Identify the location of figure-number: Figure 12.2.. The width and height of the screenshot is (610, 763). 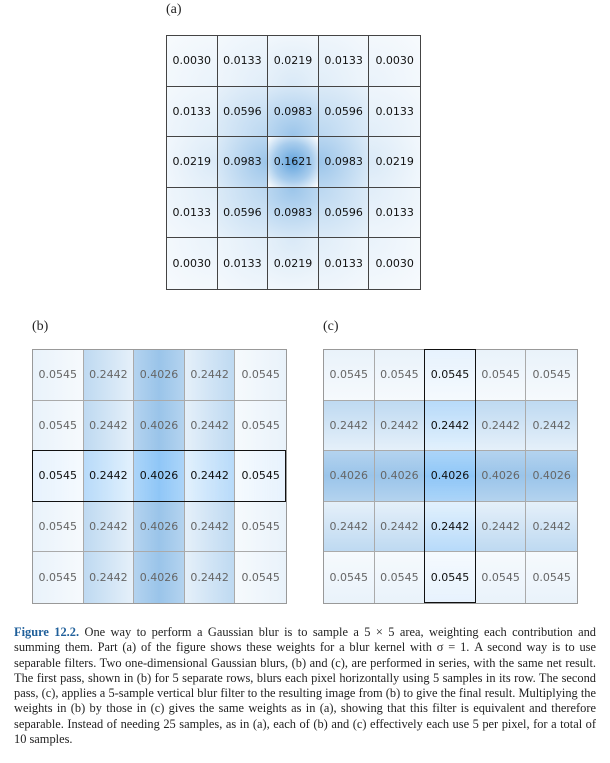
(47, 632).